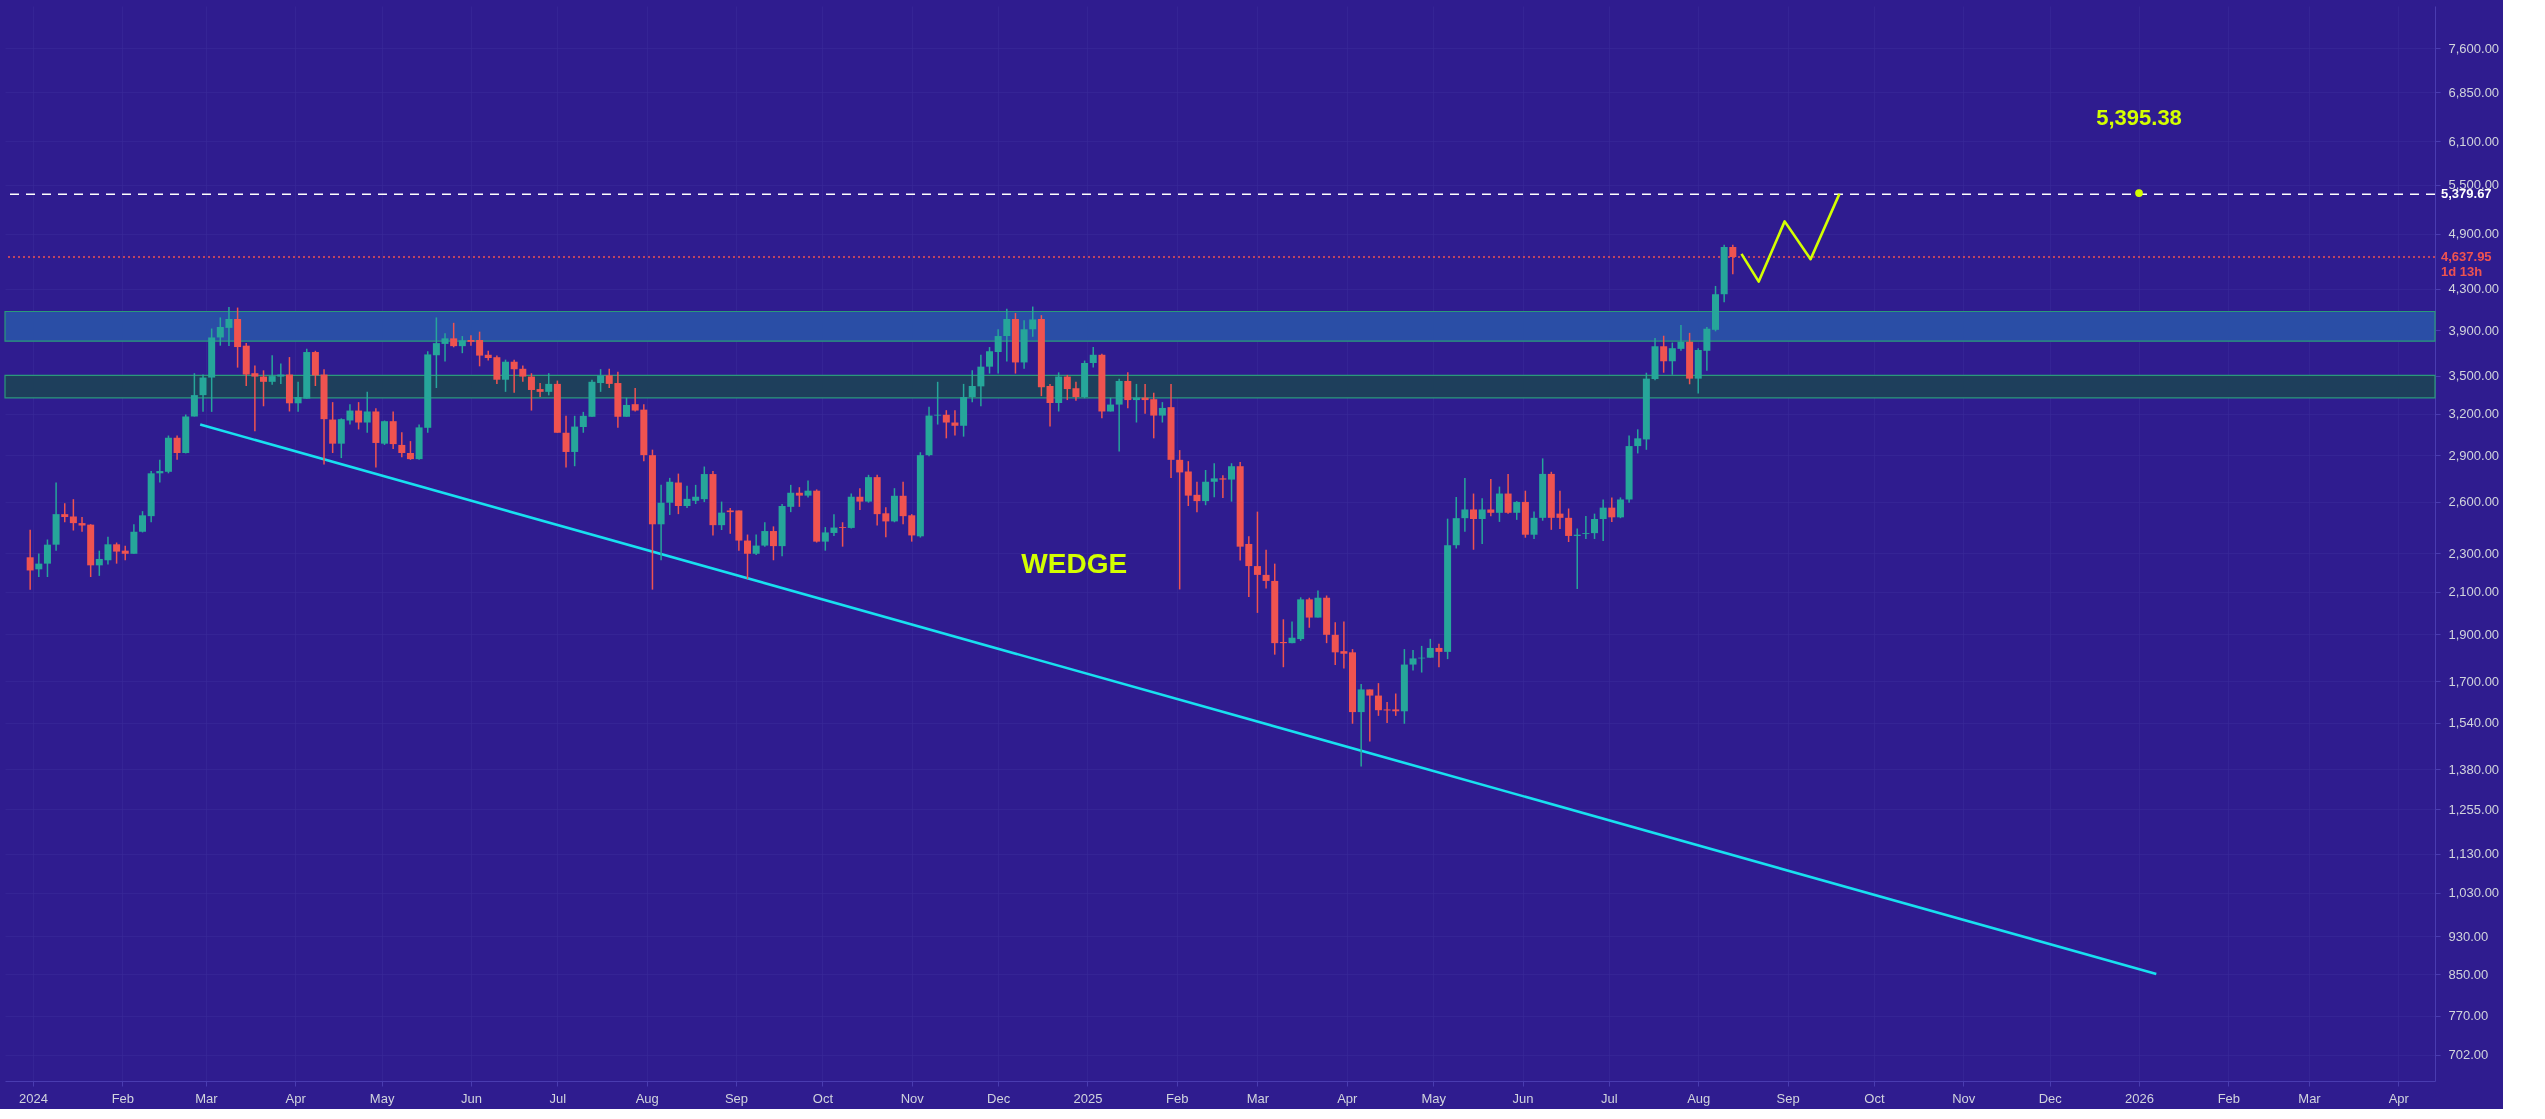 This screenshot has width=2545, height=1119. Describe the element at coordinates (2474, 502) in the screenshot. I see `y-tick-label: 2,600.00` at that location.